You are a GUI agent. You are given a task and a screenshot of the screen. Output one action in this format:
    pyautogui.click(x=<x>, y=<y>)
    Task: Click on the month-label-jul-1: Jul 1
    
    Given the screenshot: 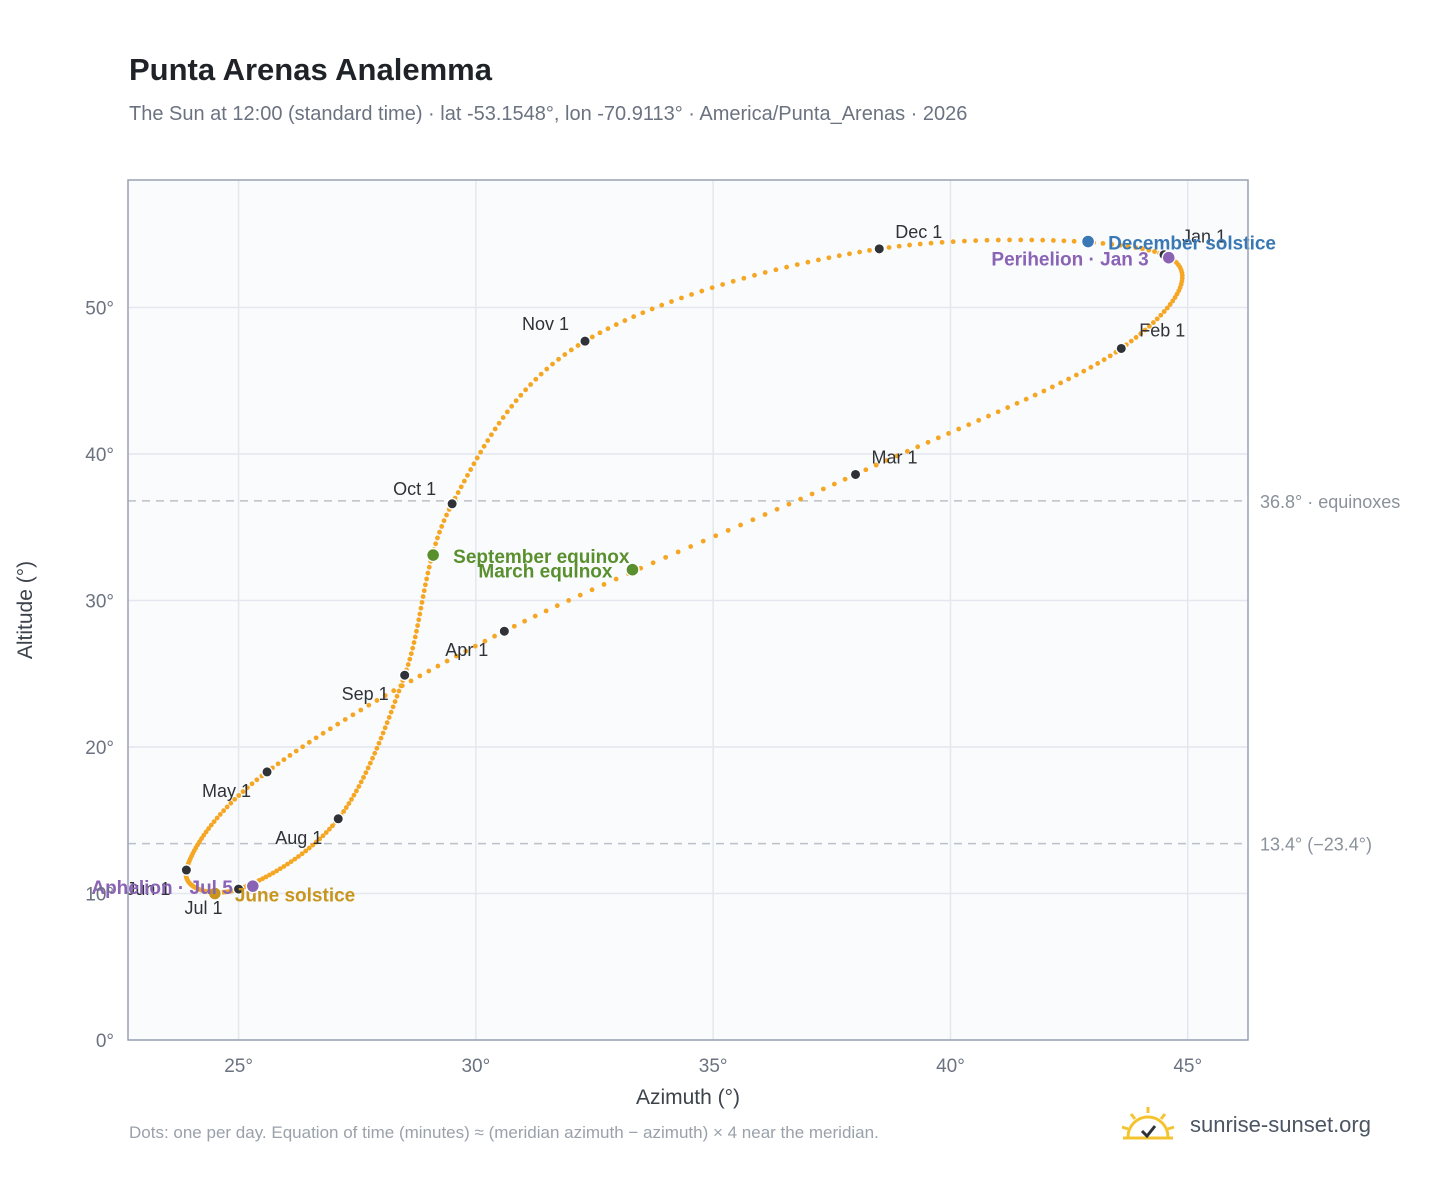 What is the action you would take?
    pyautogui.click(x=204, y=908)
    